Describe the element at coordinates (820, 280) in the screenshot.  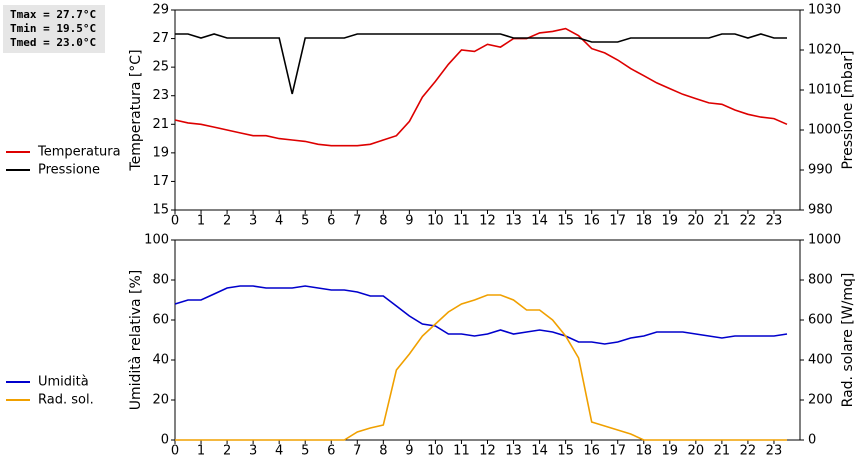
I see `y2-tick-label: 800` at that location.